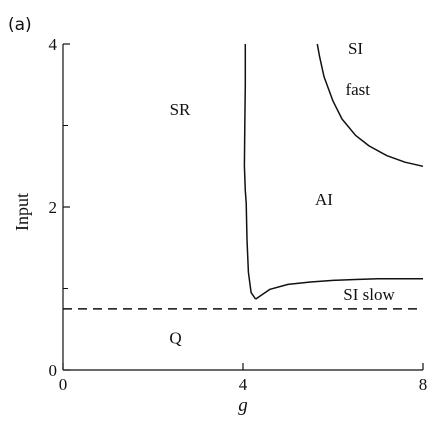  Describe the element at coordinates (180, 109) in the screenshot. I see `region-label-sr: SR` at that location.